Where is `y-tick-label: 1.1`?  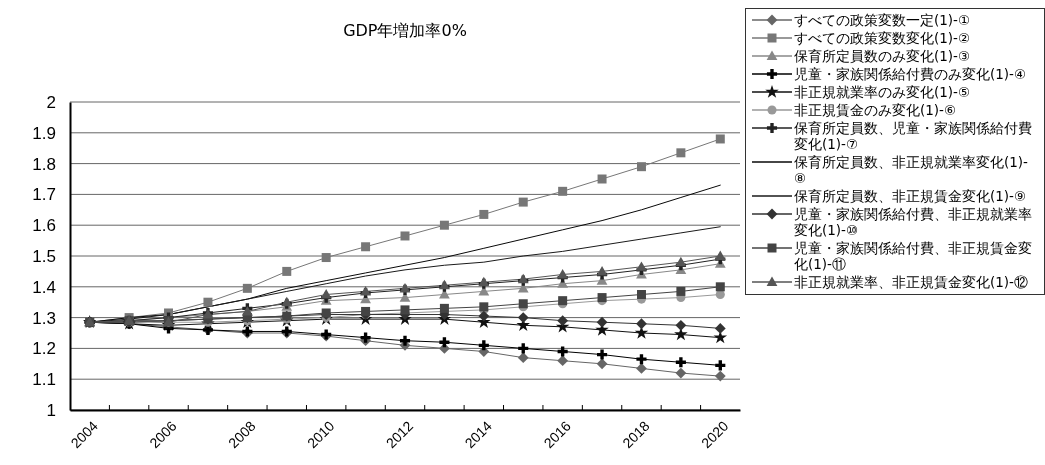
y-tick-label: 1.1 is located at coordinates (44, 380).